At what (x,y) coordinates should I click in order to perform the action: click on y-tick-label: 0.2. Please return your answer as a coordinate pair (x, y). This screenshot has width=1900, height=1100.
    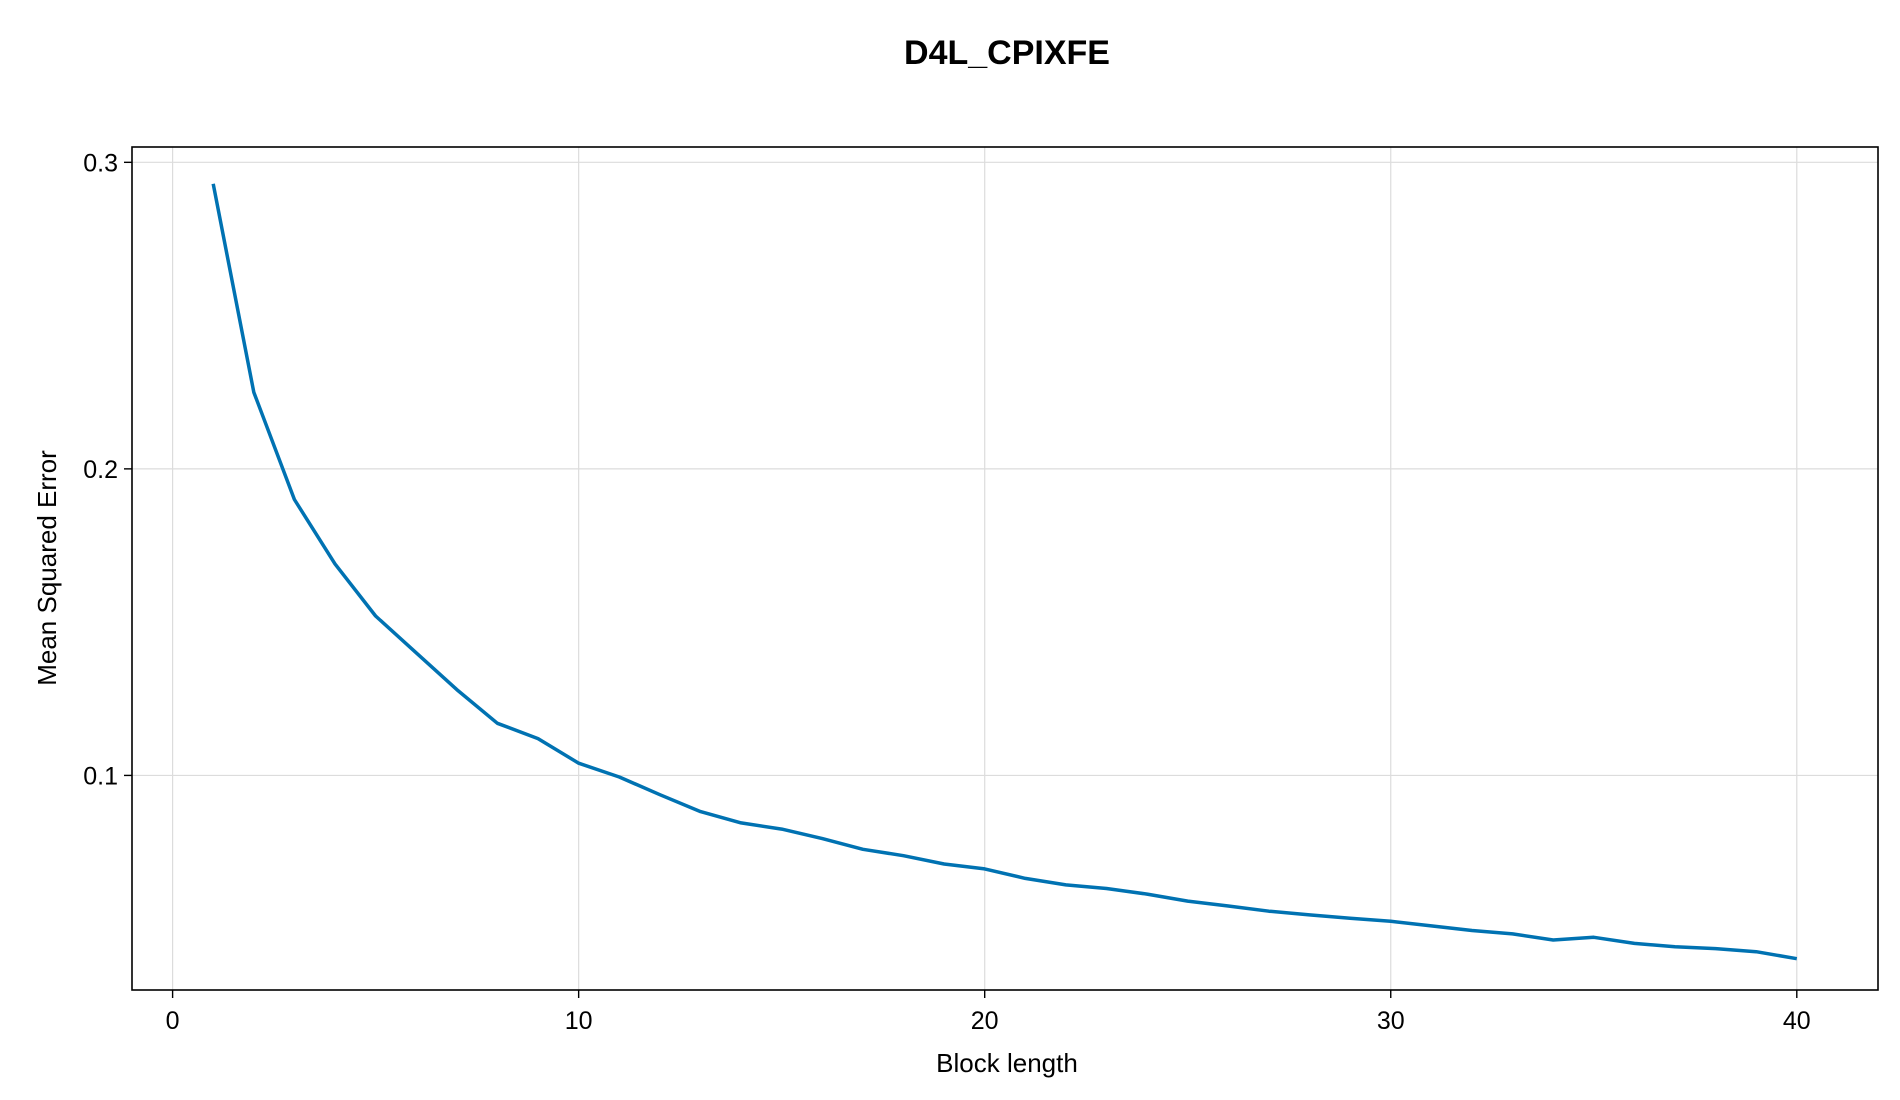
    Looking at the image, I should click on (100, 470).